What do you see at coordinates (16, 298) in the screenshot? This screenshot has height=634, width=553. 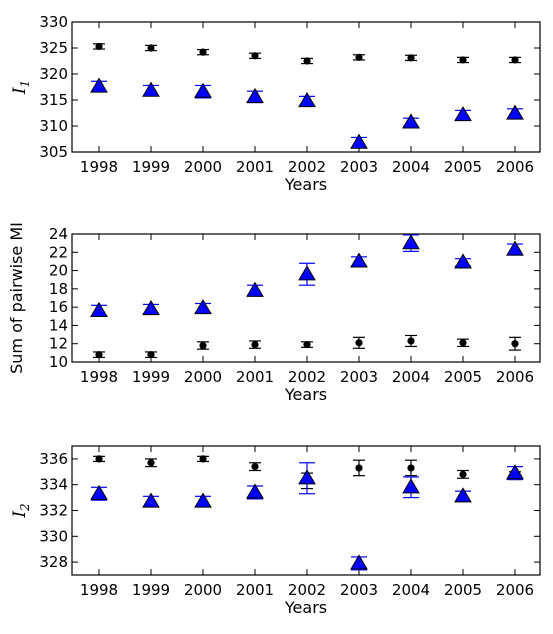 I see `y-axis-label: Sum of pairwise MI` at bounding box center [16, 298].